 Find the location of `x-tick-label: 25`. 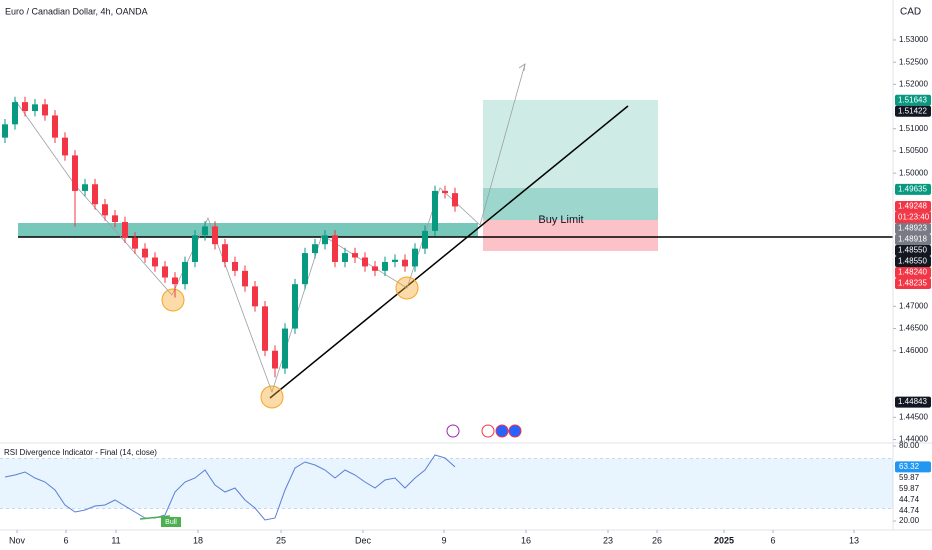

x-tick-label: 25 is located at coordinates (281, 540).